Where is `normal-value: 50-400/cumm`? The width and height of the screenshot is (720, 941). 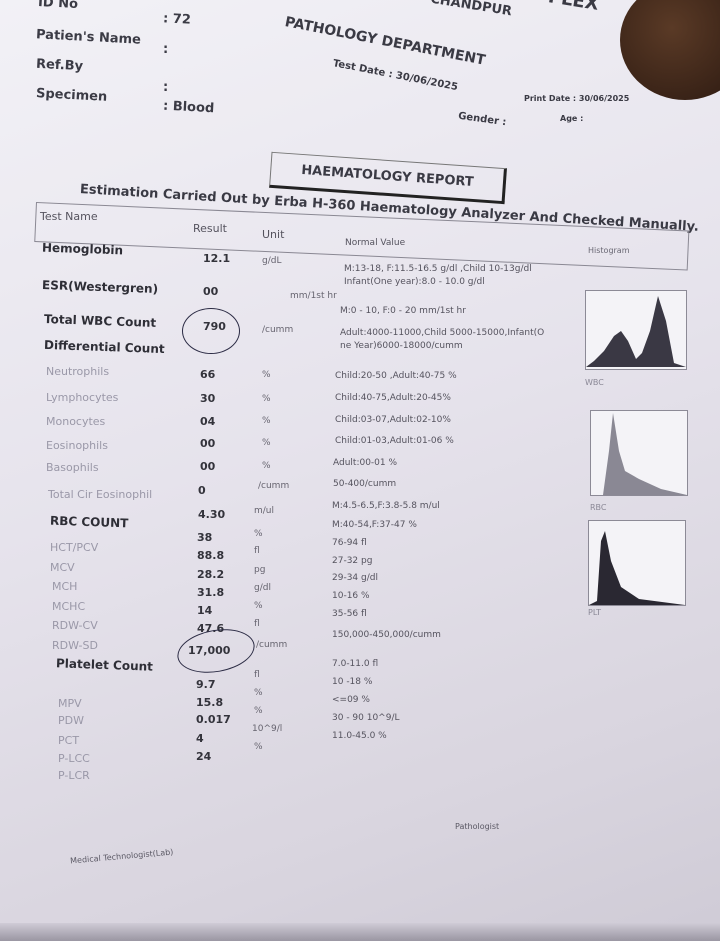
normal-value: 50-400/cumm is located at coordinates (365, 484).